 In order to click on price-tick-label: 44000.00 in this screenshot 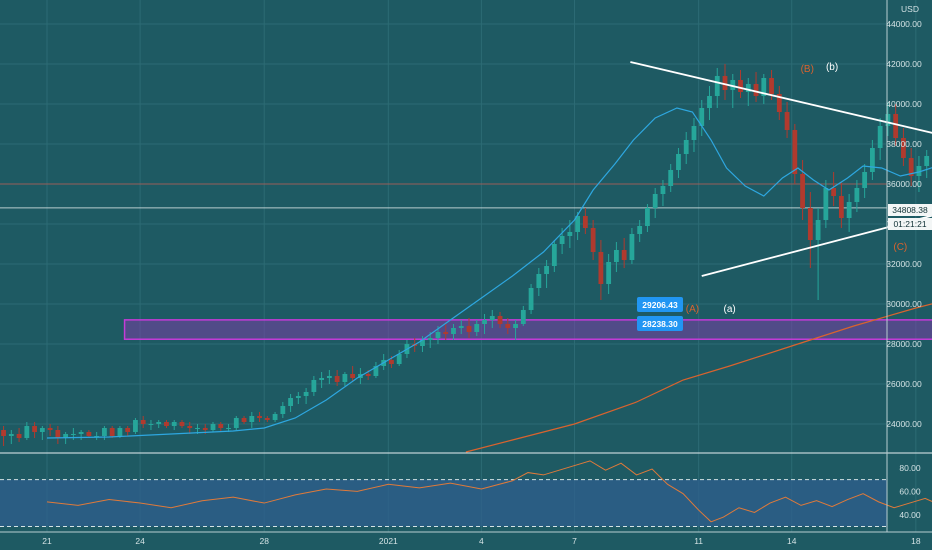, I will do `click(904, 24)`.